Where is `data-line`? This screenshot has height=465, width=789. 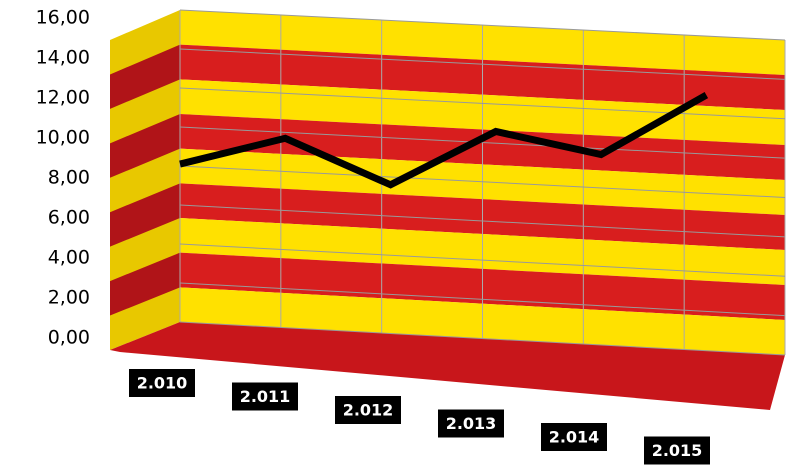 data-line is located at coordinates (444, 140).